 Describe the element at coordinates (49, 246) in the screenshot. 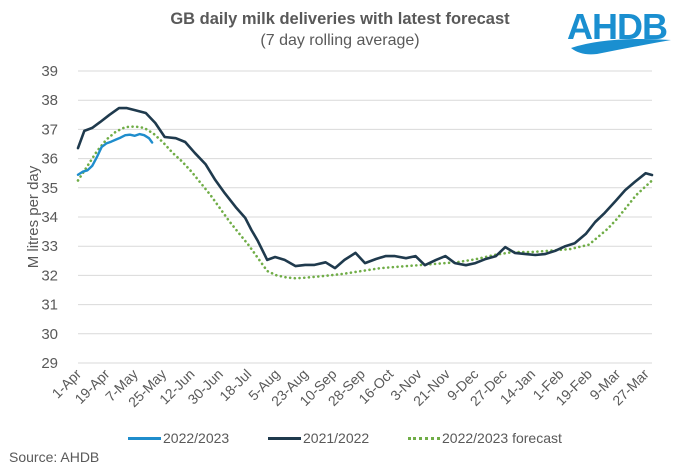

I see `y-tick-label: 33` at that location.